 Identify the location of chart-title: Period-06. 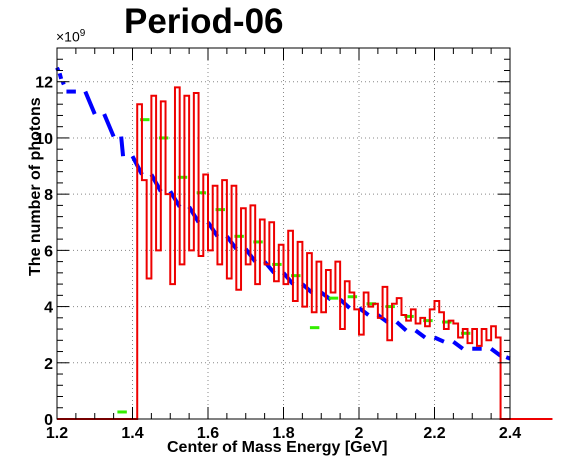
(204, 21).